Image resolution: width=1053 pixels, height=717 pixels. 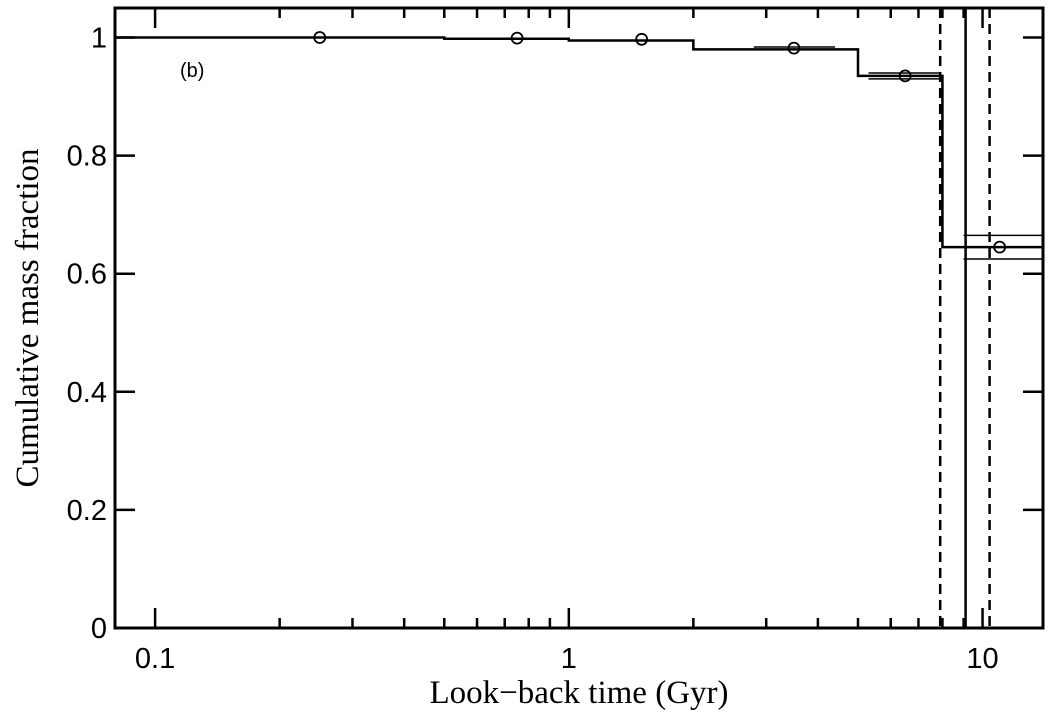 I want to click on x-tick-label: 10, so click(x=982, y=659).